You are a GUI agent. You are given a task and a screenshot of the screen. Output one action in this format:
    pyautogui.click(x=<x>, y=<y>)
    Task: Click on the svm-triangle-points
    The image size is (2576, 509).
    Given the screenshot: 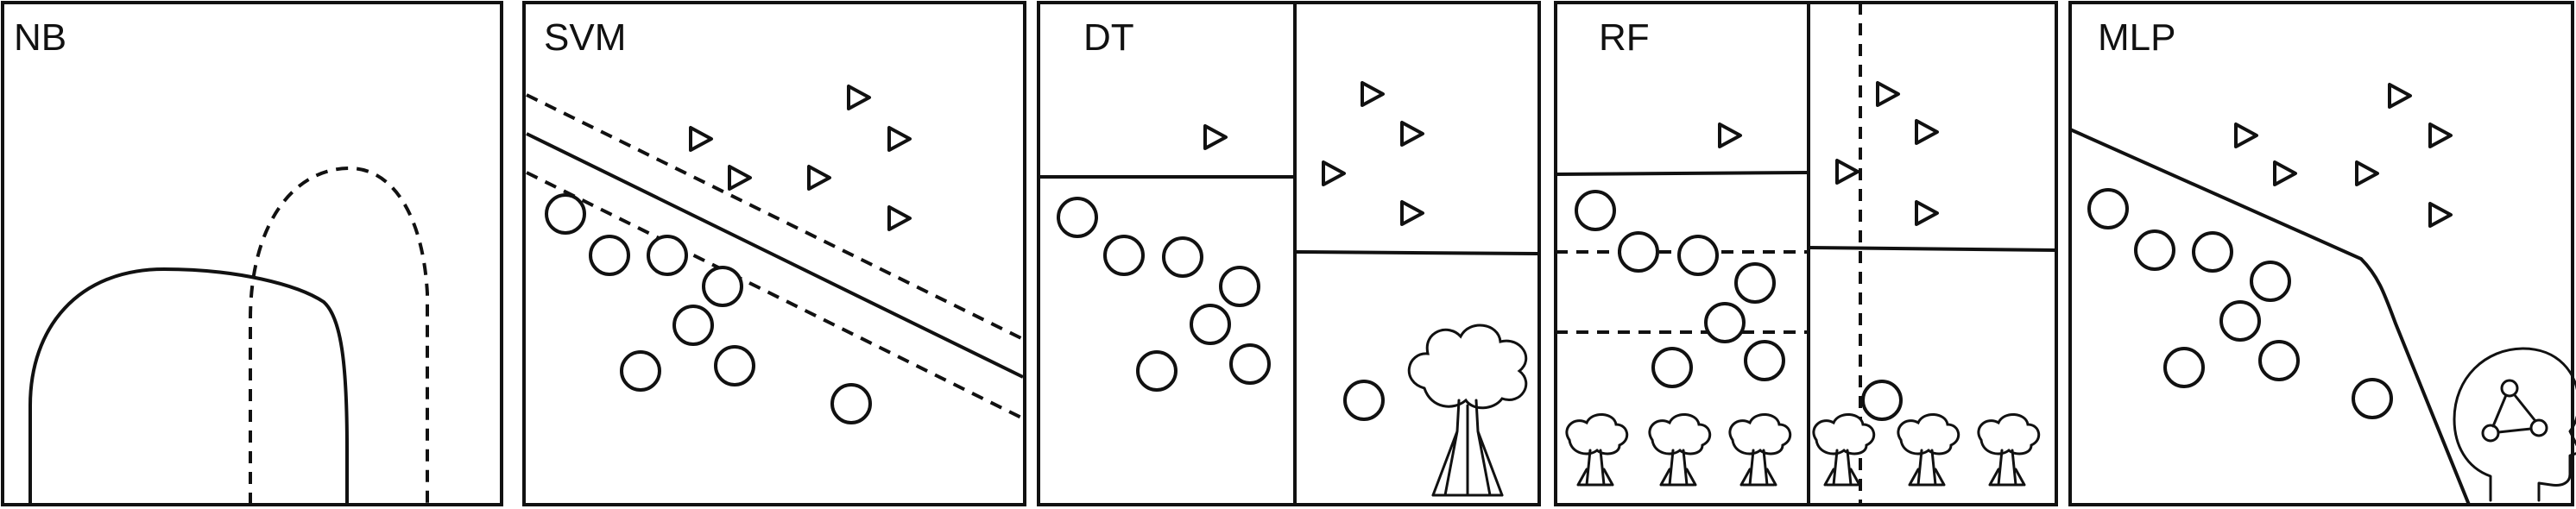 What is the action you would take?
    pyautogui.click(x=800, y=158)
    